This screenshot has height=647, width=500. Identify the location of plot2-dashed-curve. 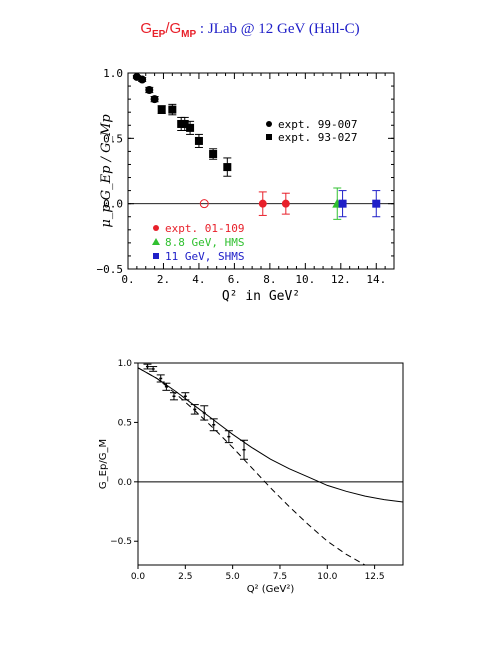
(252, 466).